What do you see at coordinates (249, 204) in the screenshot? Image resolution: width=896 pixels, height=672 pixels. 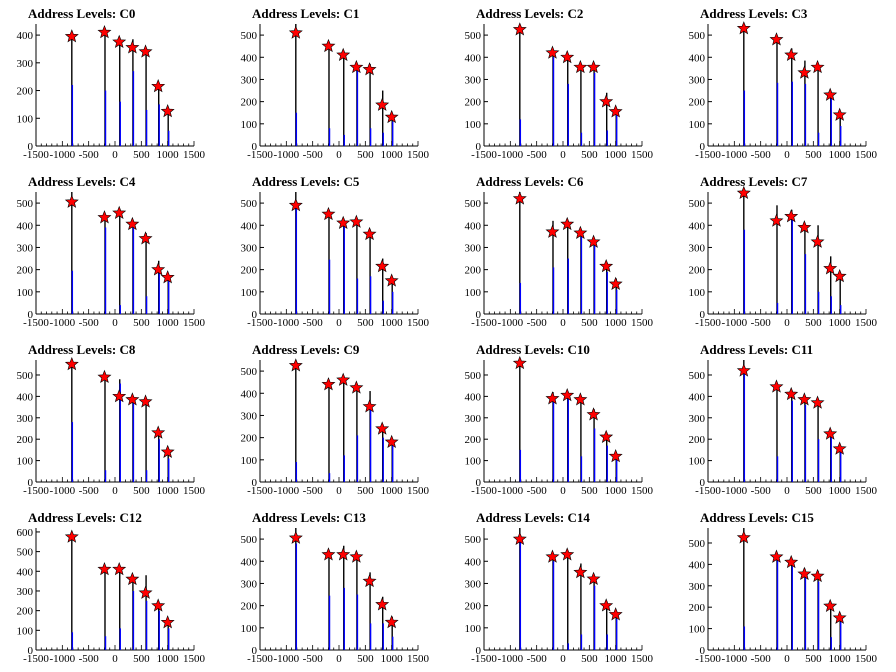 I see `y-tick-label: 500` at bounding box center [249, 204].